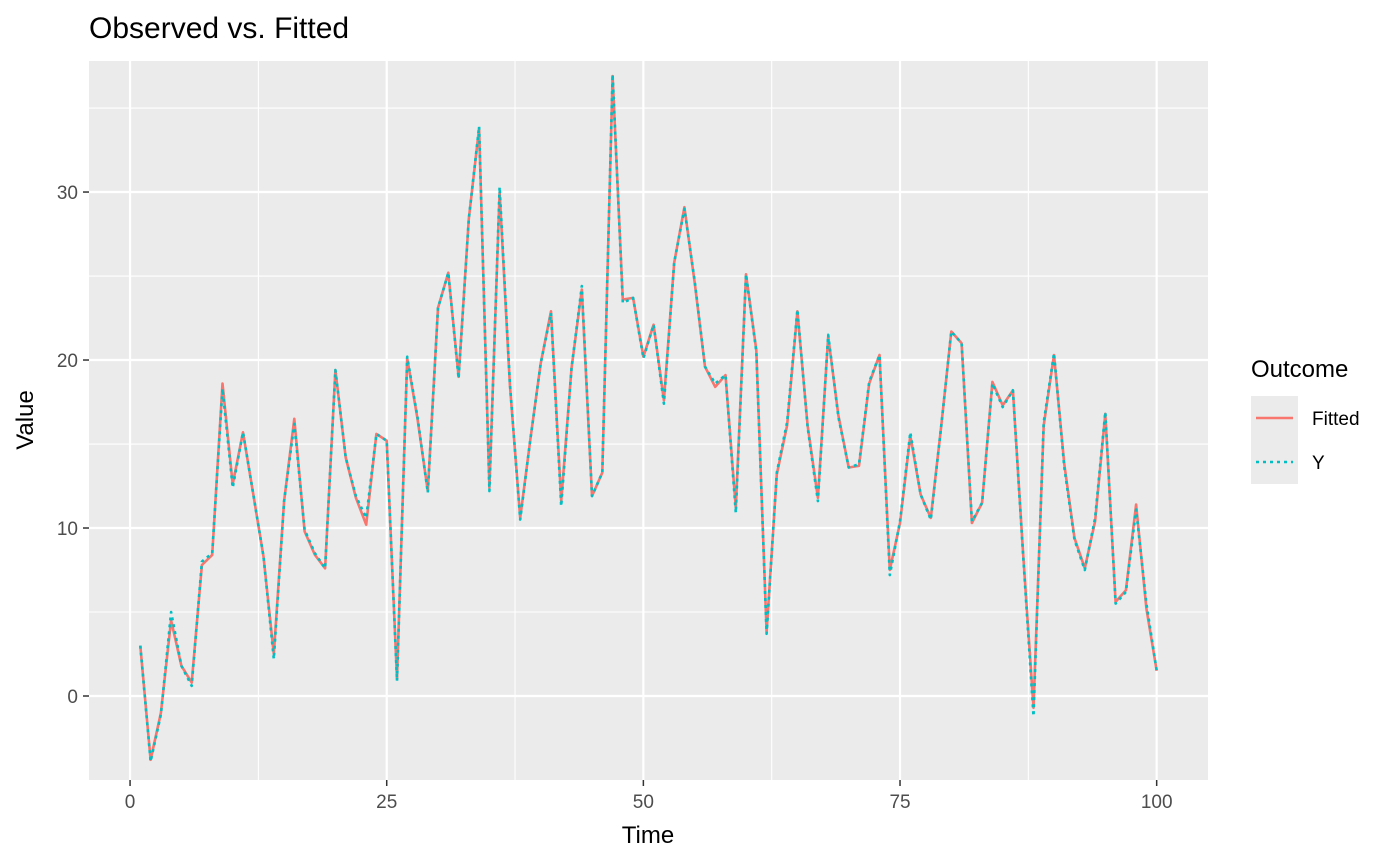 The width and height of the screenshot is (1400, 865). What do you see at coordinates (67, 361) in the screenshot?
I see `y-tick-label: 20` at bounding box center [67, 361].